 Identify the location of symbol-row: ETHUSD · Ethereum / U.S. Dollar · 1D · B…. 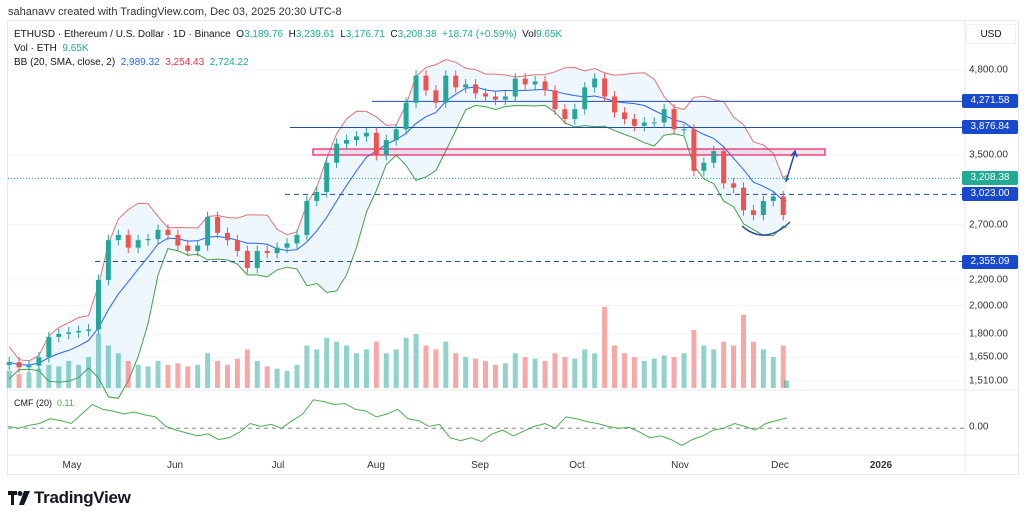
(288, 35).